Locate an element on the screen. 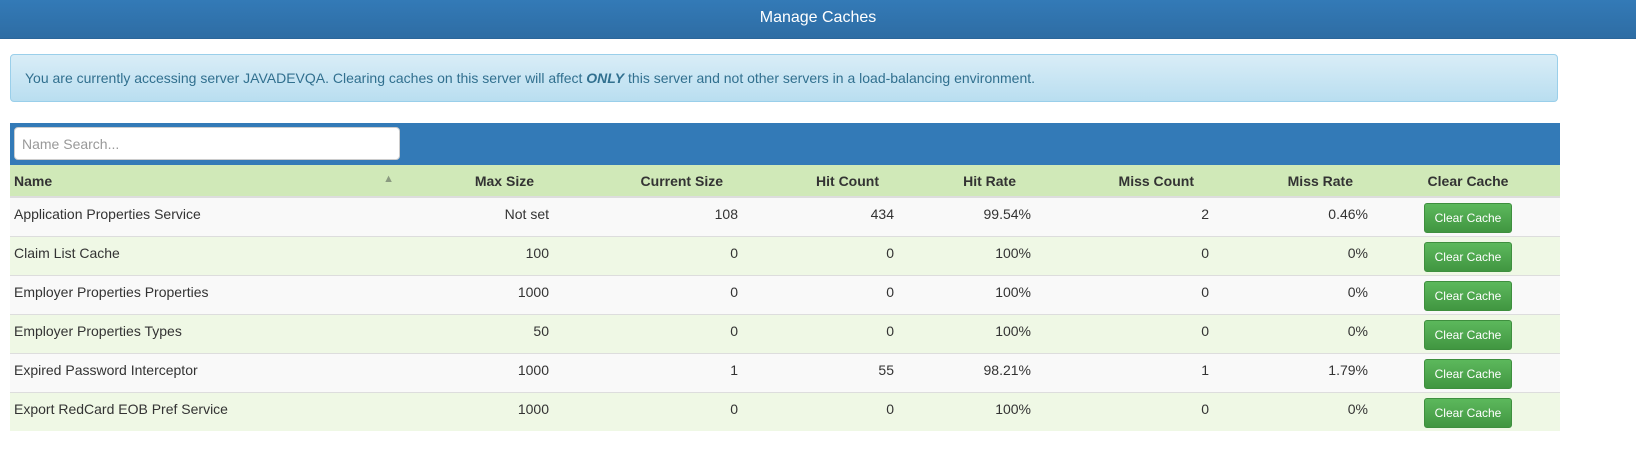 The height and width of the screenshot is (468, 1636). cell-current: 1 is located at coordinates (651, 372).